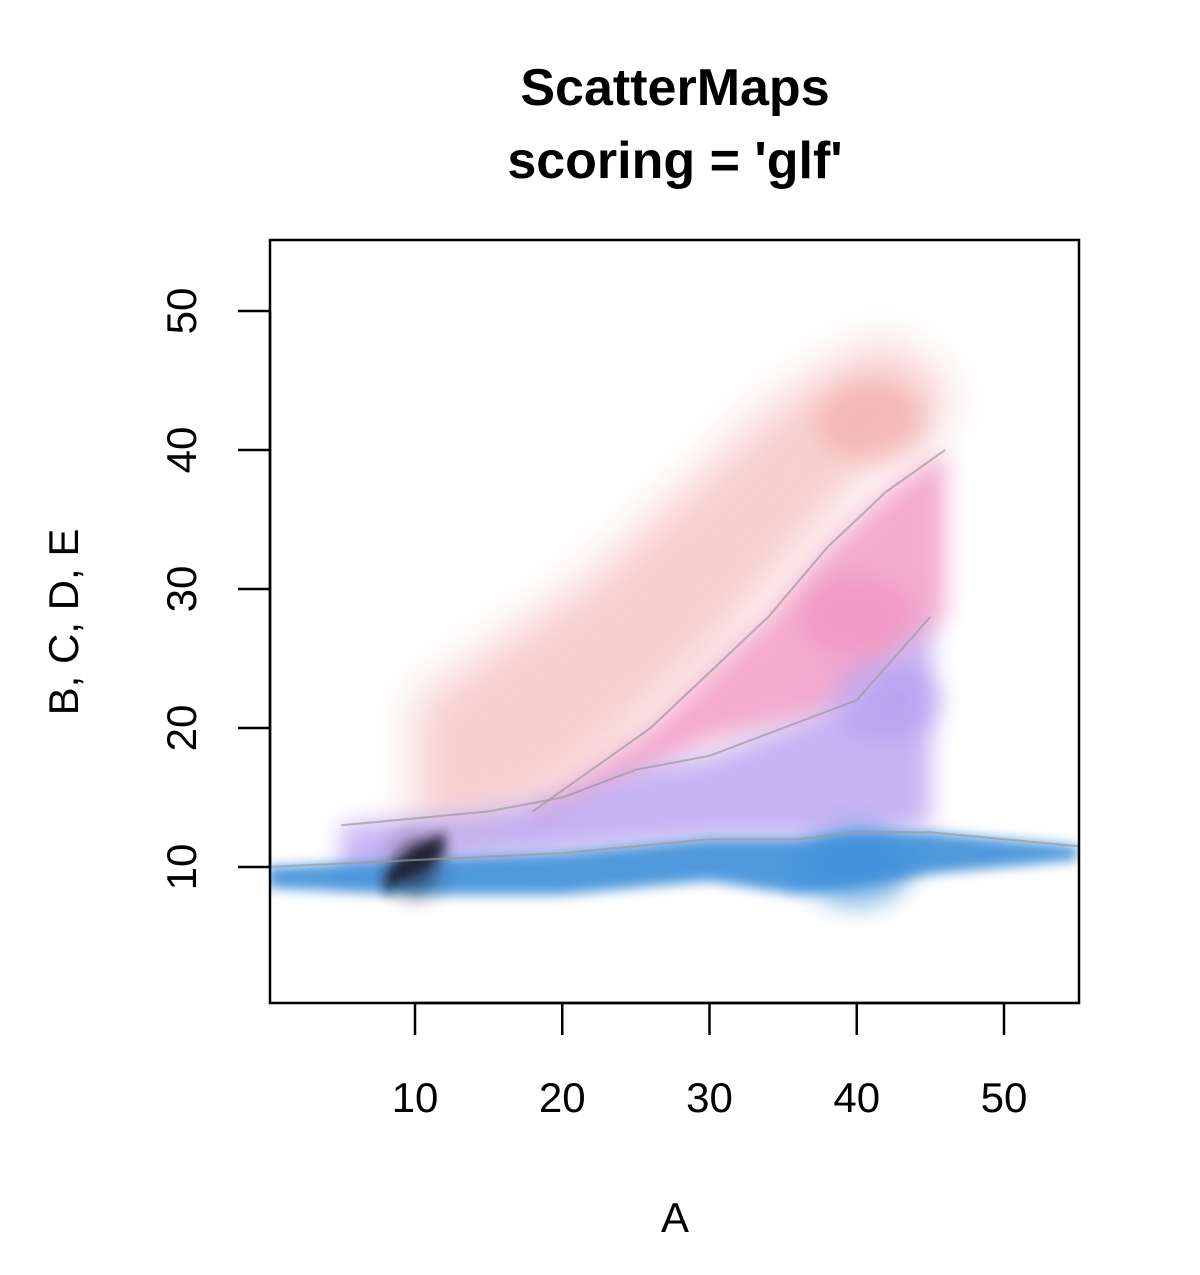  Describe the element at coordinates (674, 88) in the screenshot. I see `chart-title: ScatterMaps` at that location.